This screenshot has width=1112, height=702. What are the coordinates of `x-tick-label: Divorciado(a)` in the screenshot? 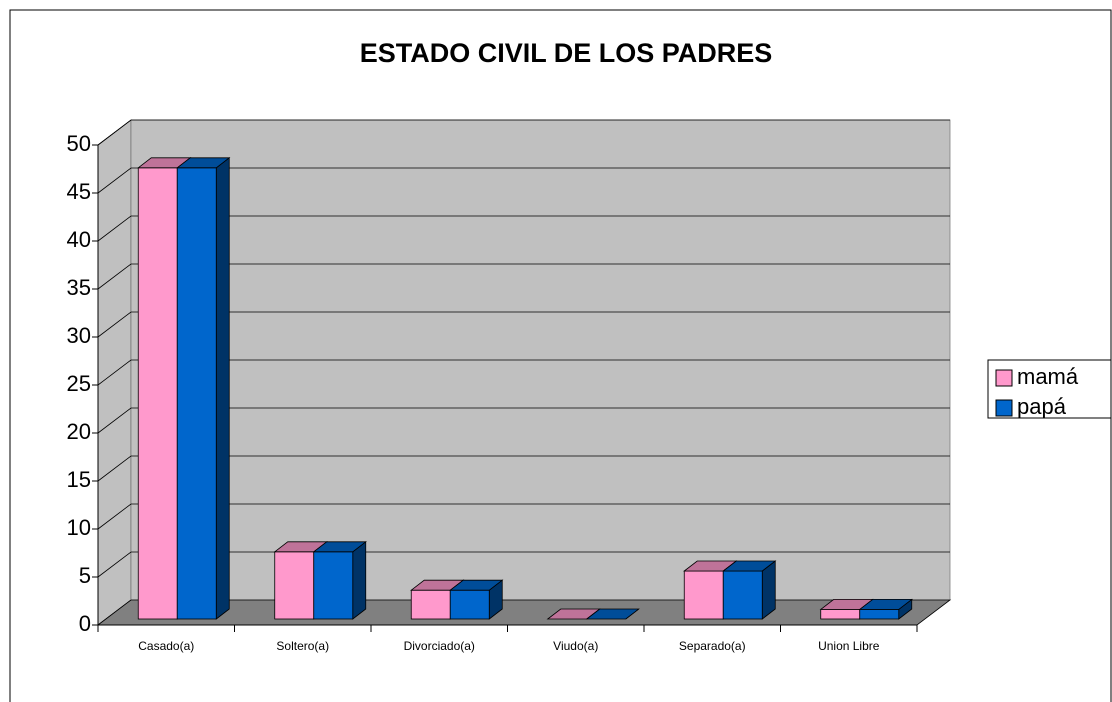 It's located at (439, 646).